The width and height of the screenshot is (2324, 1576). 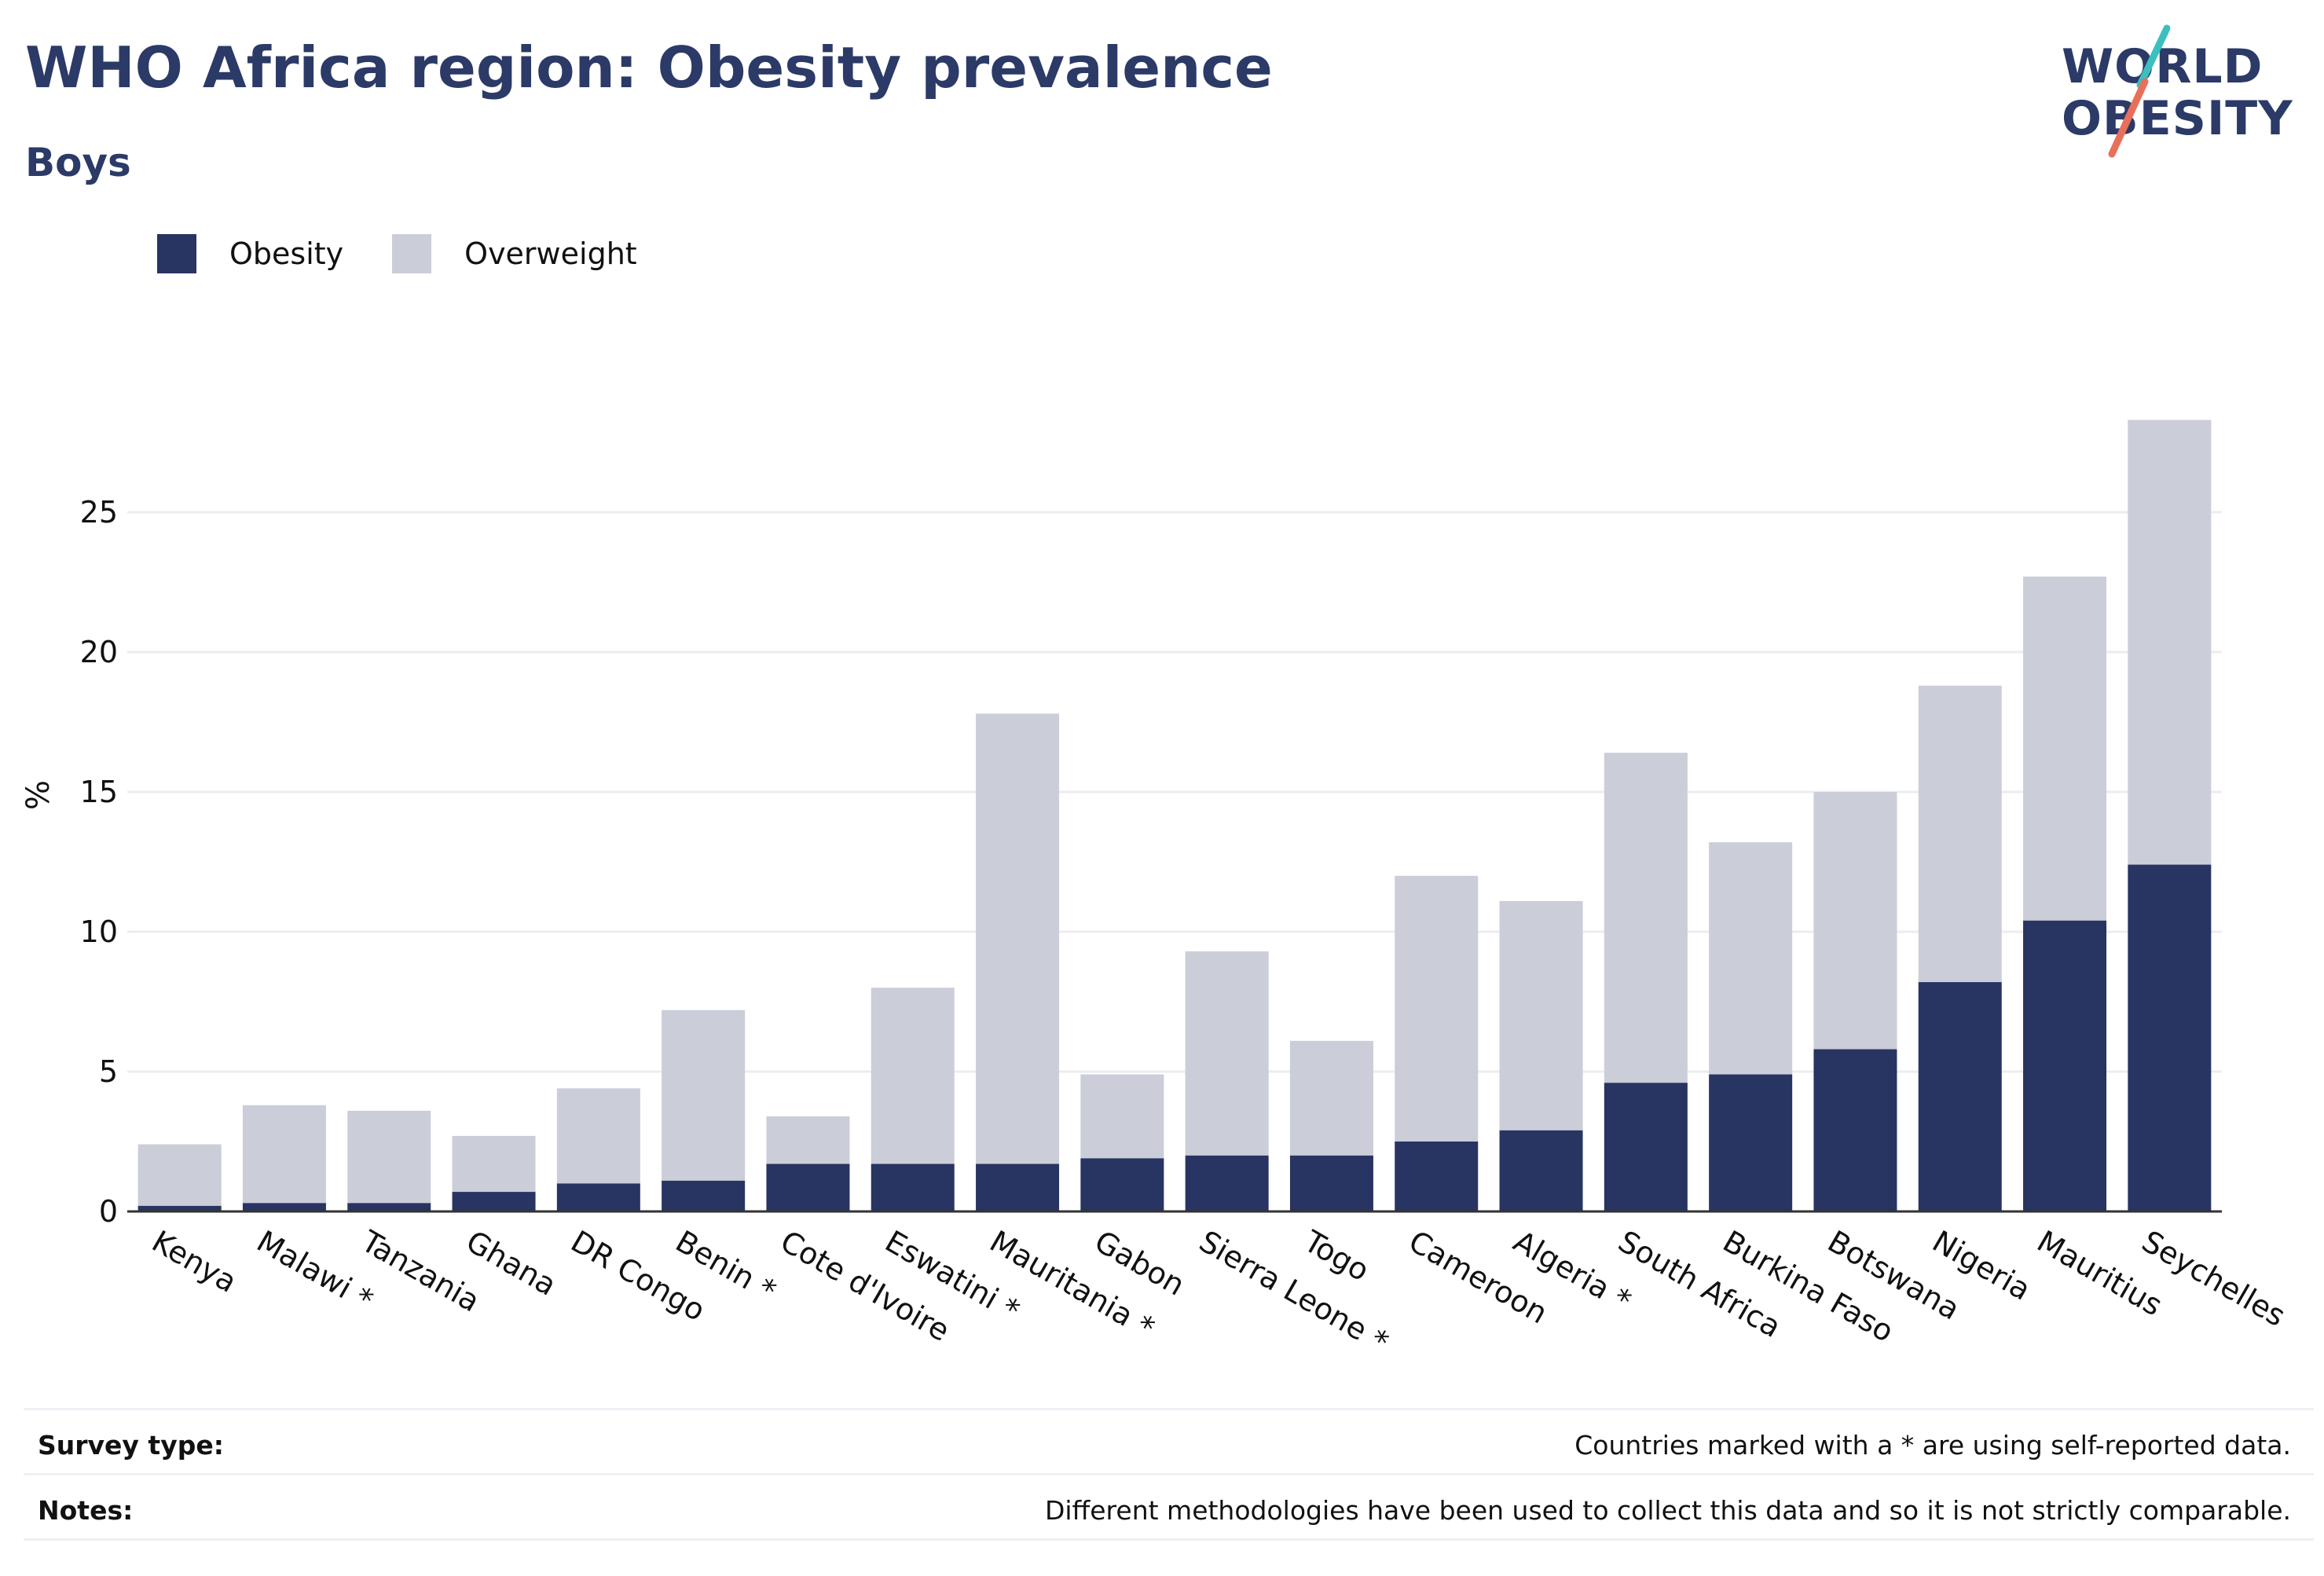 I want to click on y-tick-label: 25, so click(x=99, y=512).